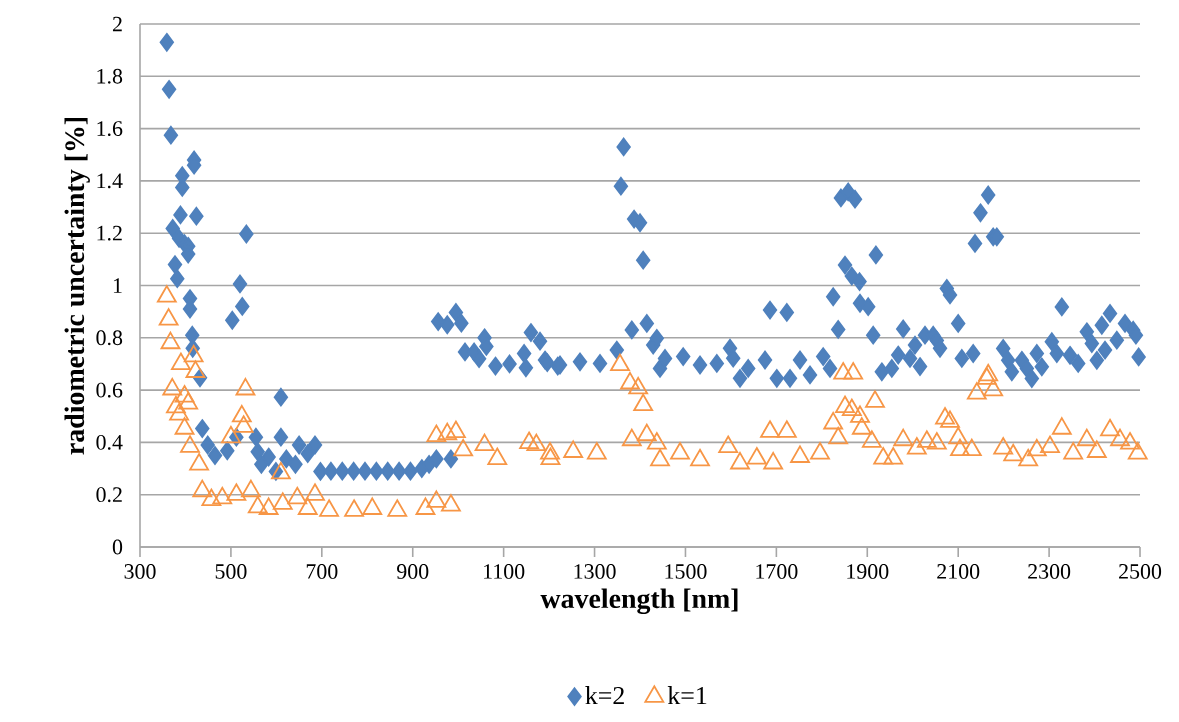 This screenshot has width=1179, height=722. Describe the element at coordinates (109, 390) in the screenshot. I see `y-tick-label: 0.6` at that location.